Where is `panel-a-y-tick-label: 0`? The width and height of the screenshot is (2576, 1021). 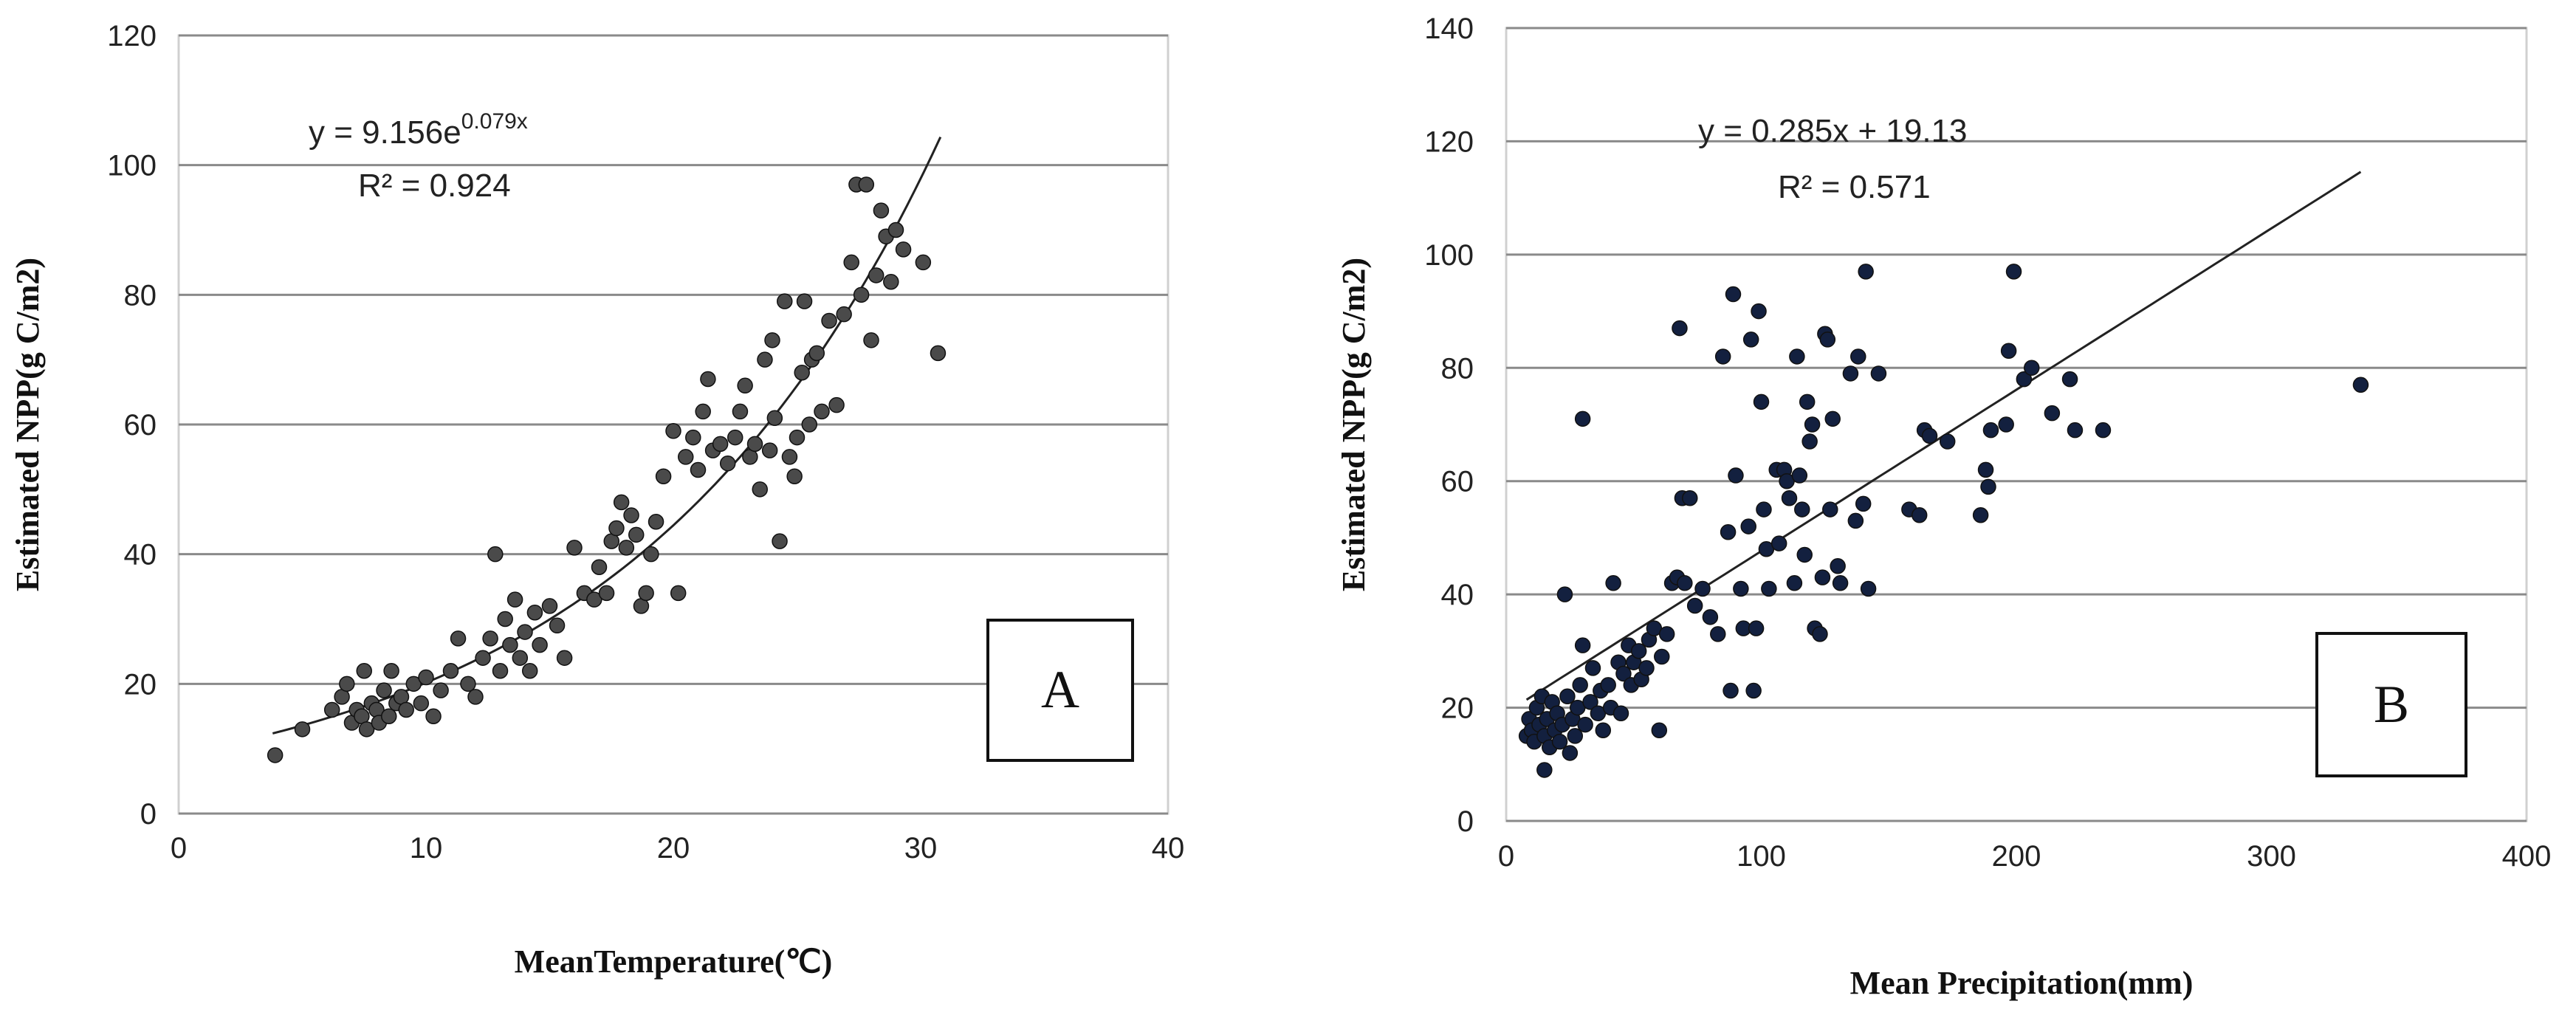
panel-a-y-tick-label: 0 is located at coordinates (148, 814).